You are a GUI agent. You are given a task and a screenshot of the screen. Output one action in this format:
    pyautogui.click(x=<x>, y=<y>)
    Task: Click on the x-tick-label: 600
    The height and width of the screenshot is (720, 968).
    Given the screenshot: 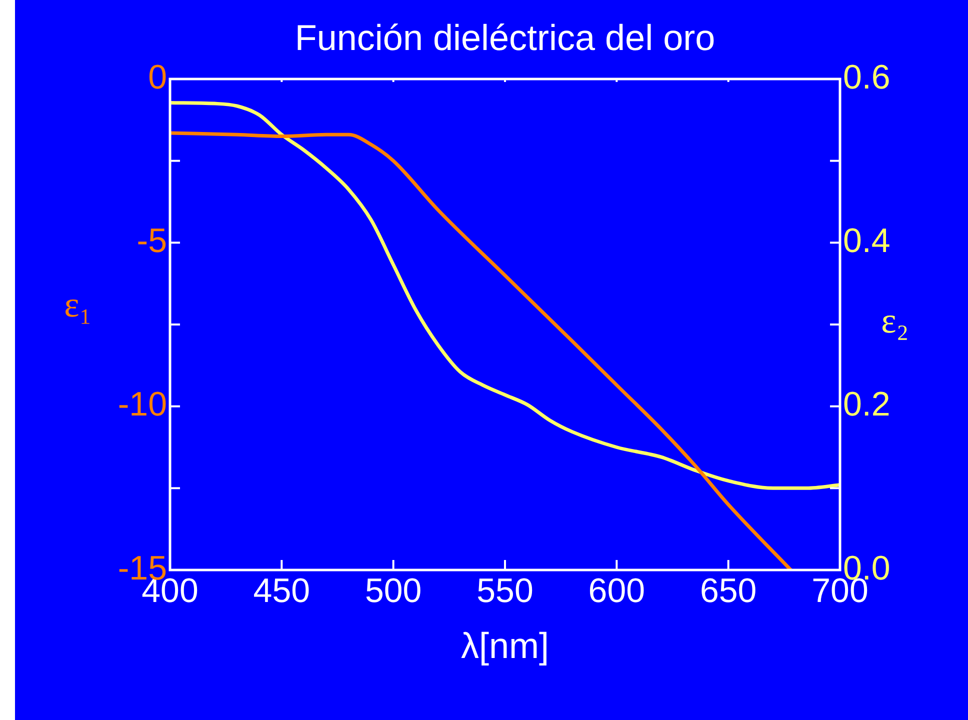 What is the action you would take?
    pyautogui.click(x=617, y=591)
    